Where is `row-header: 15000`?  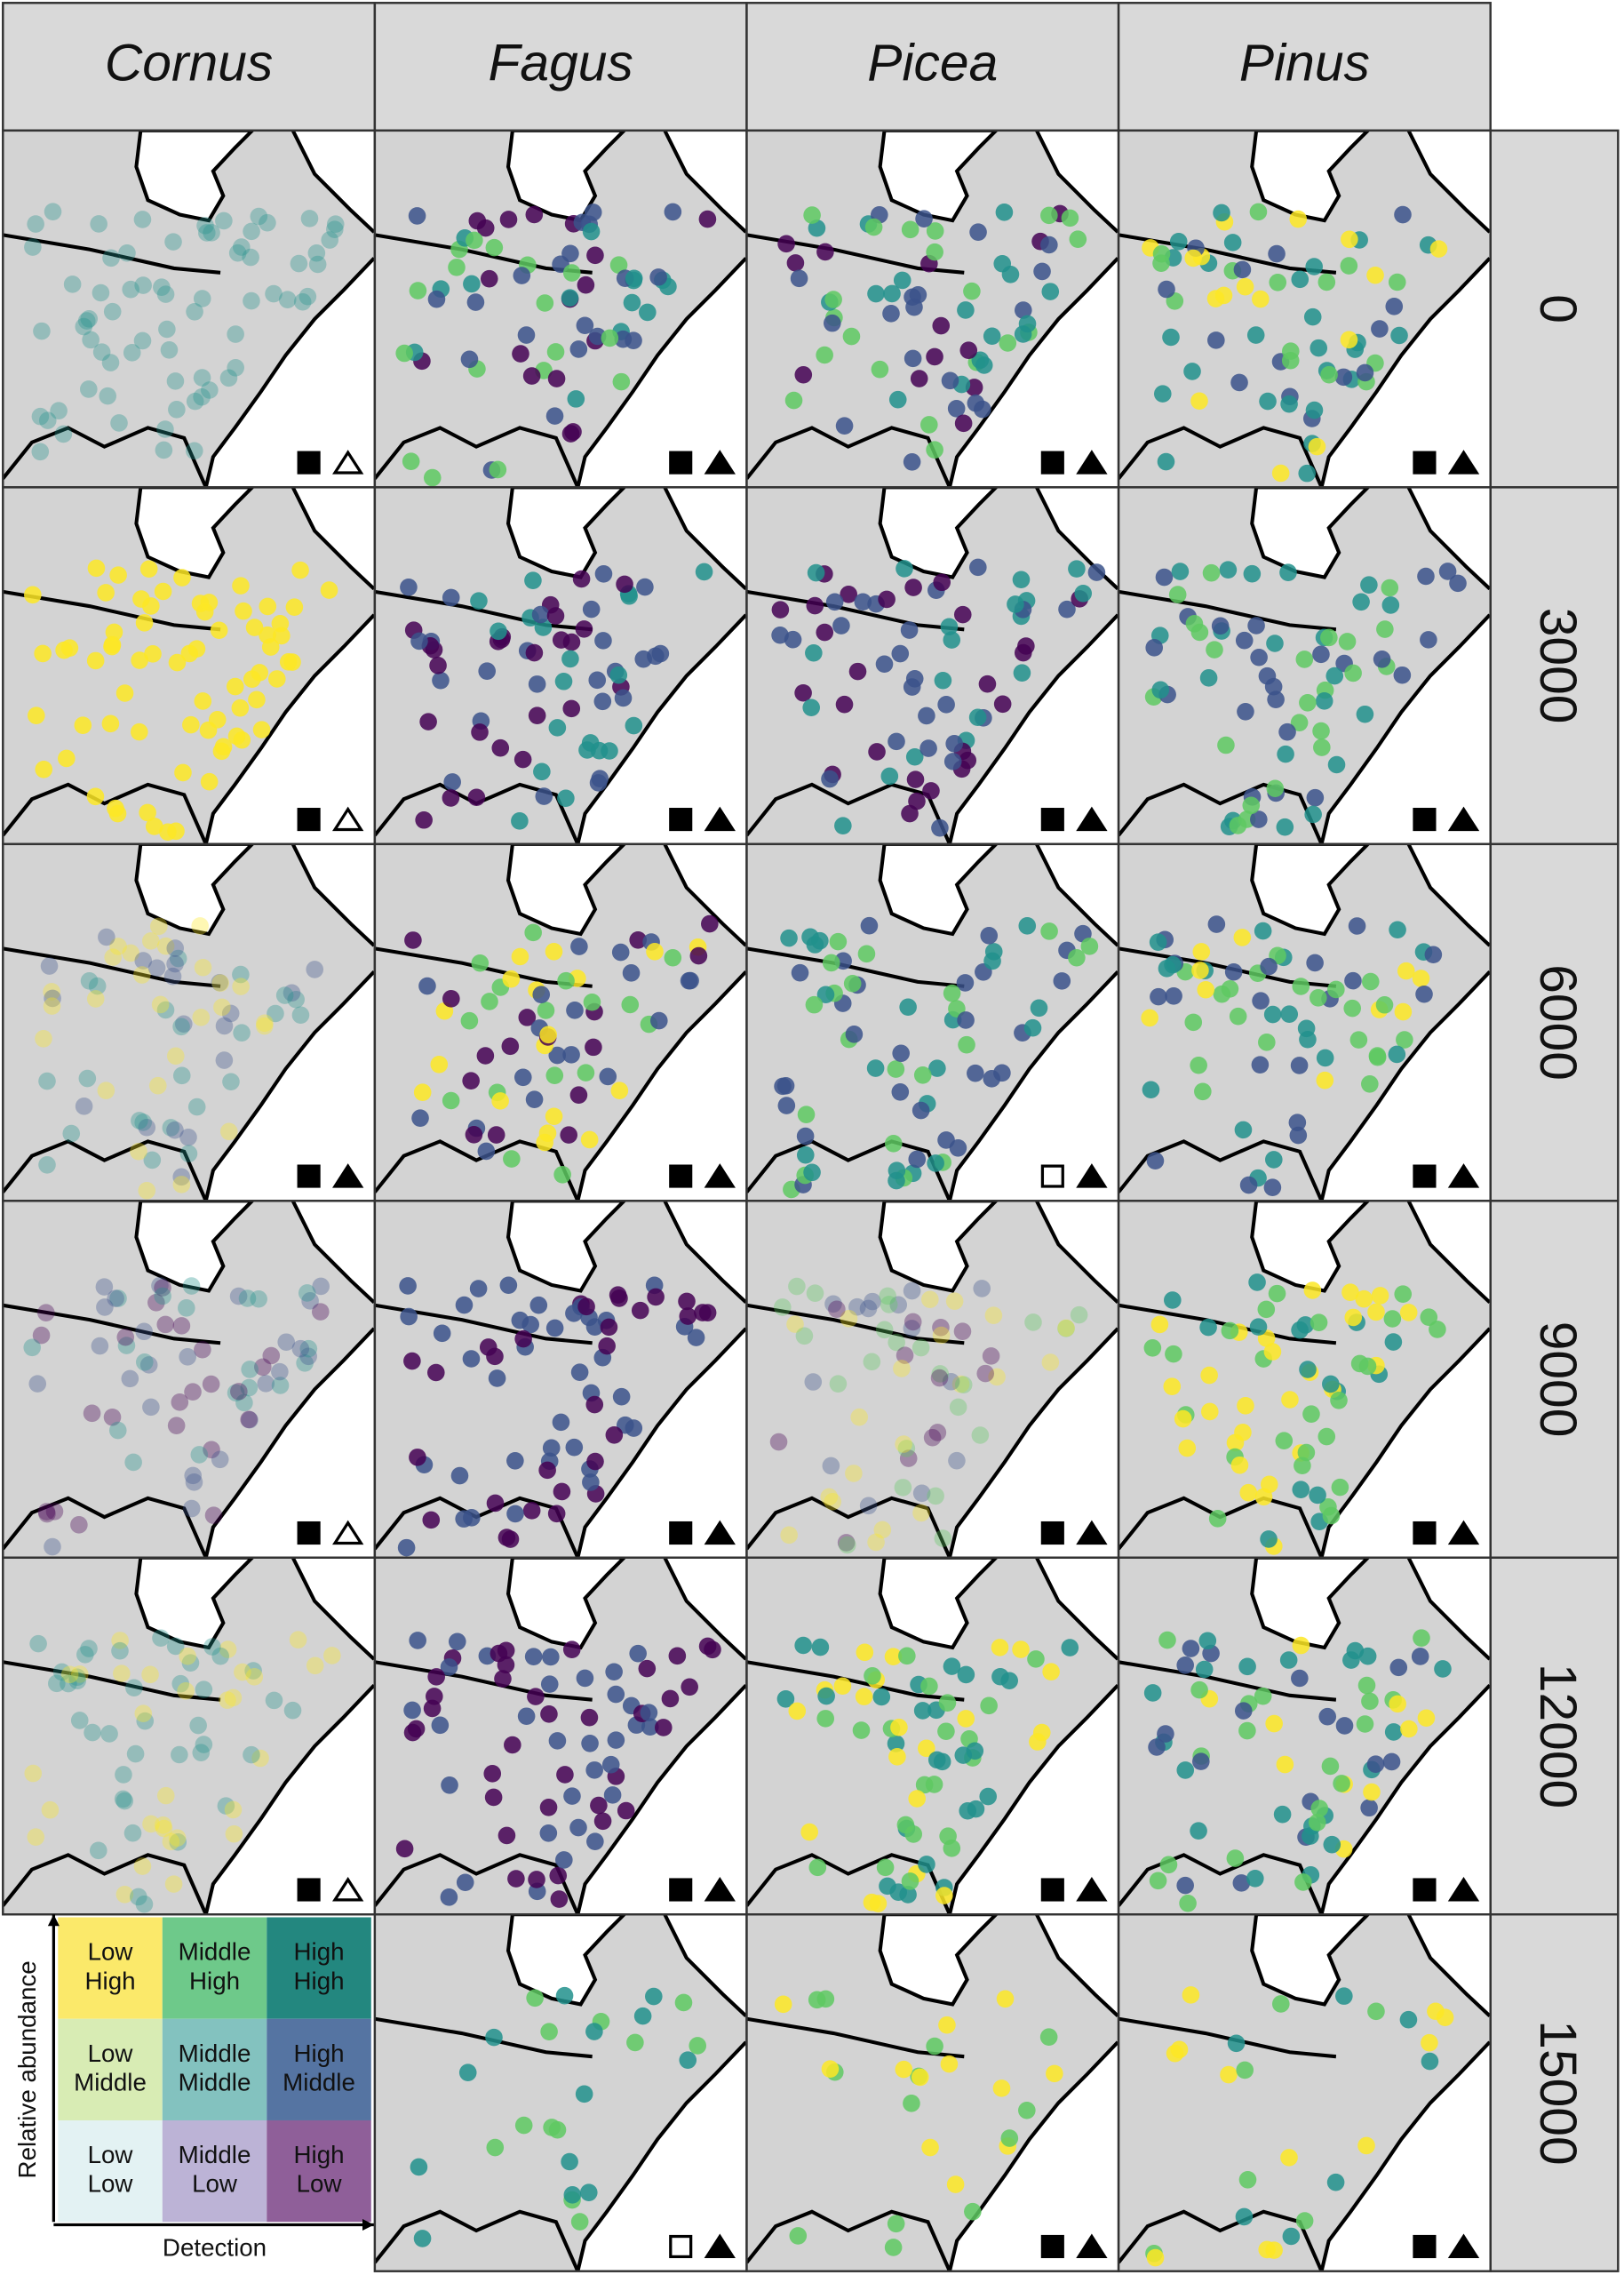
row-header: 15000 is located at coordinates (1558, 2092).